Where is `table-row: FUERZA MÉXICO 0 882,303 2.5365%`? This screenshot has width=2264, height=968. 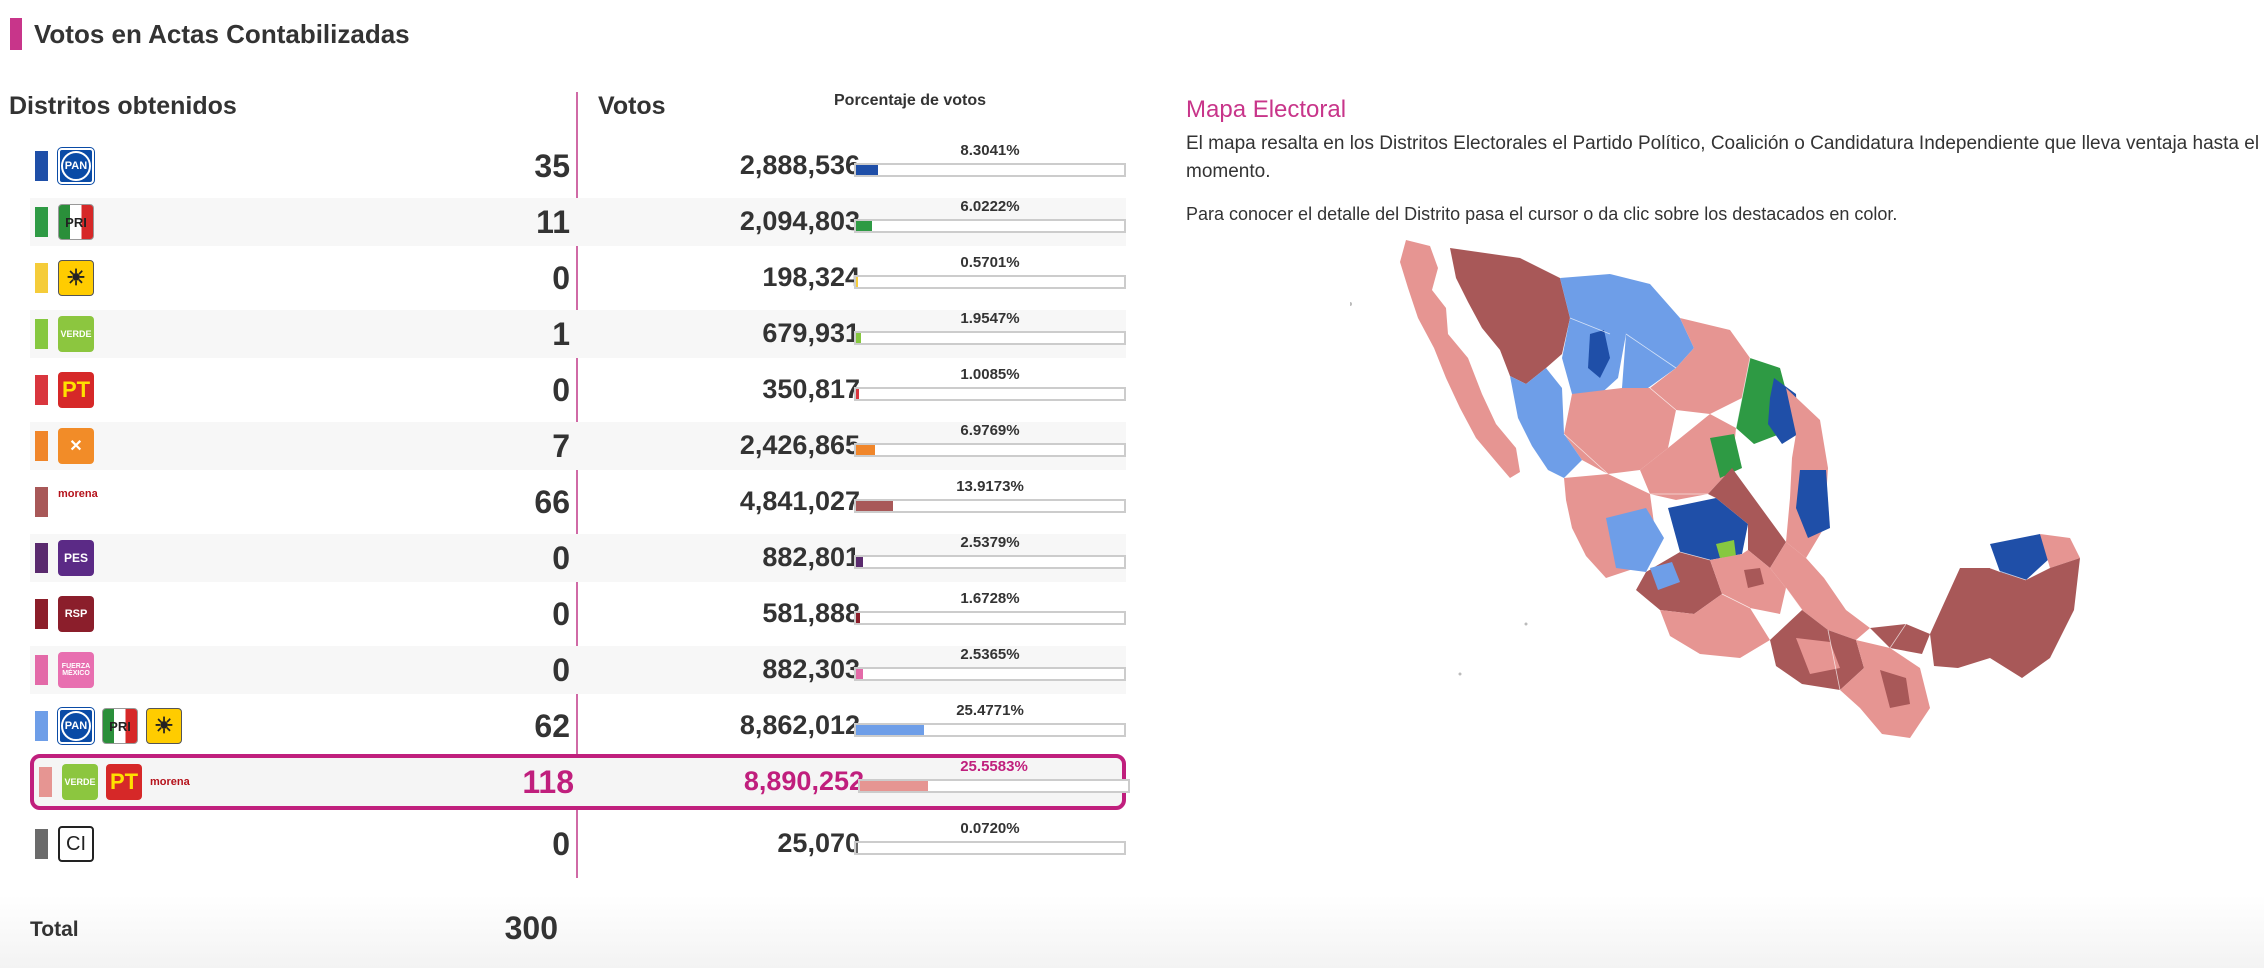
table-row: FUERZA MÉXICO 0 882,303 2.5365% is located at coordinates (578, 670).